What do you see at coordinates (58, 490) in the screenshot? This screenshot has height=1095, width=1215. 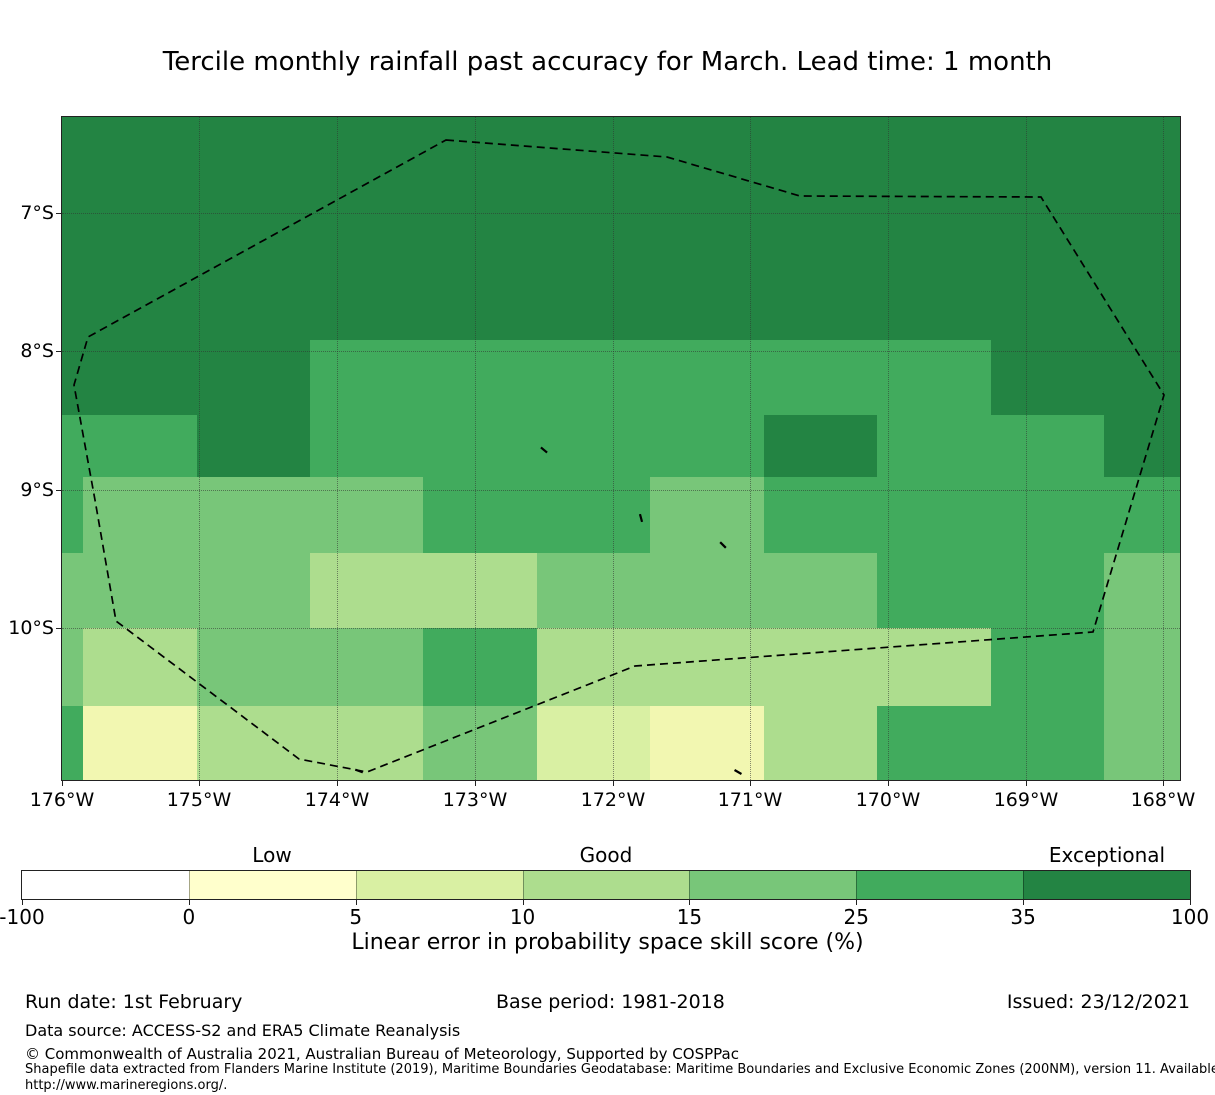 I see `lat-tick-mark` at bounding box center [58, 490].